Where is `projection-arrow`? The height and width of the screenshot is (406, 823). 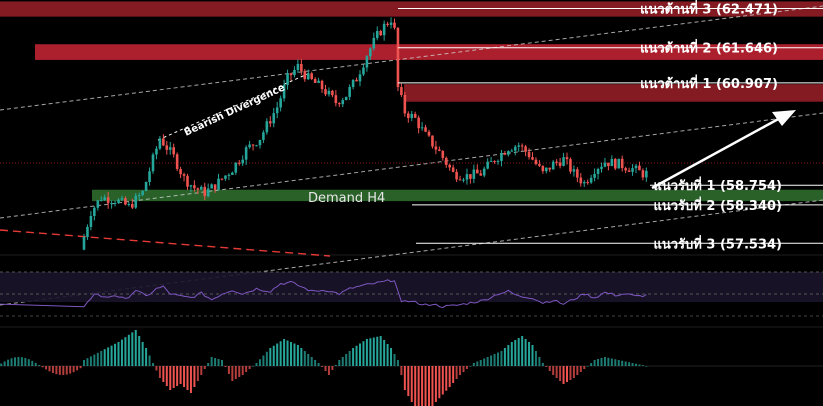 projection-arrow is located at coordinates (723, 150).